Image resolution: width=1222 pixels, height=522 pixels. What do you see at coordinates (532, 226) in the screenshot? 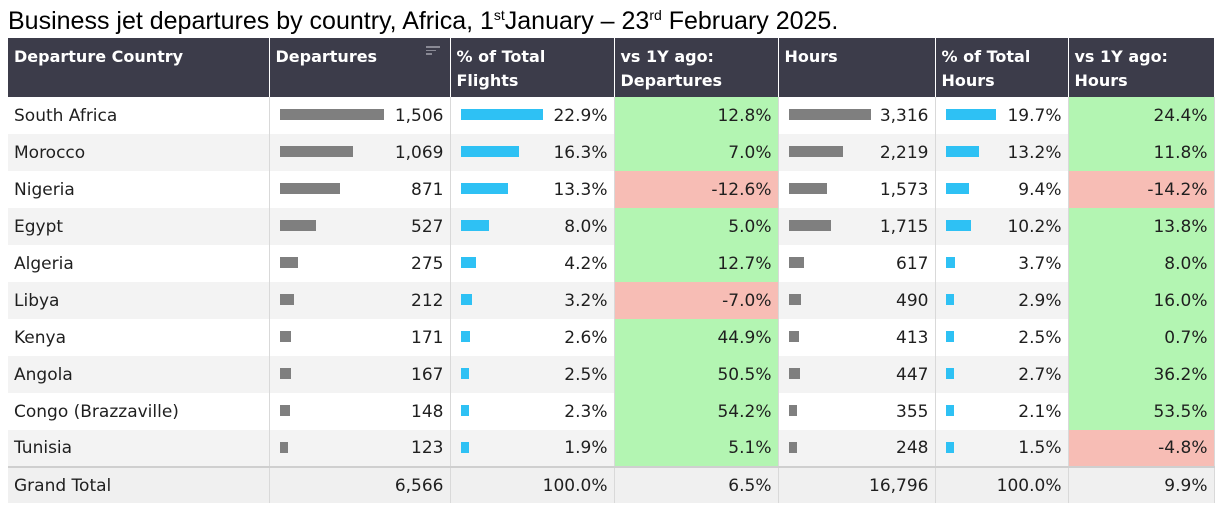
I see `pct-flights-cell: 8.0%` at bounding box center [532, 226].